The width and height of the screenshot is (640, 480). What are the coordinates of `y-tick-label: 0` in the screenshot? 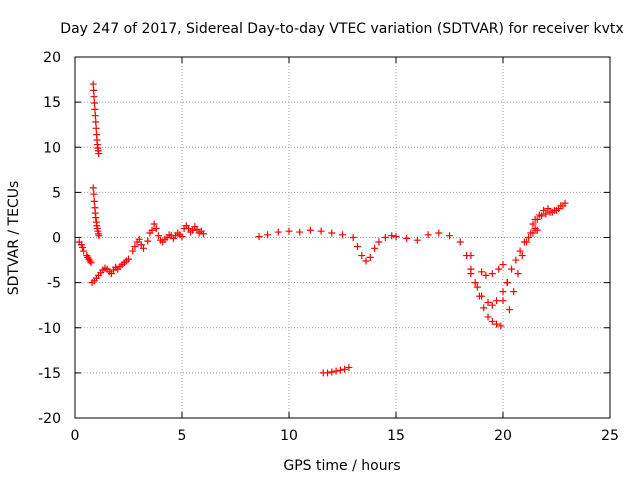 It's located at (56, 239).